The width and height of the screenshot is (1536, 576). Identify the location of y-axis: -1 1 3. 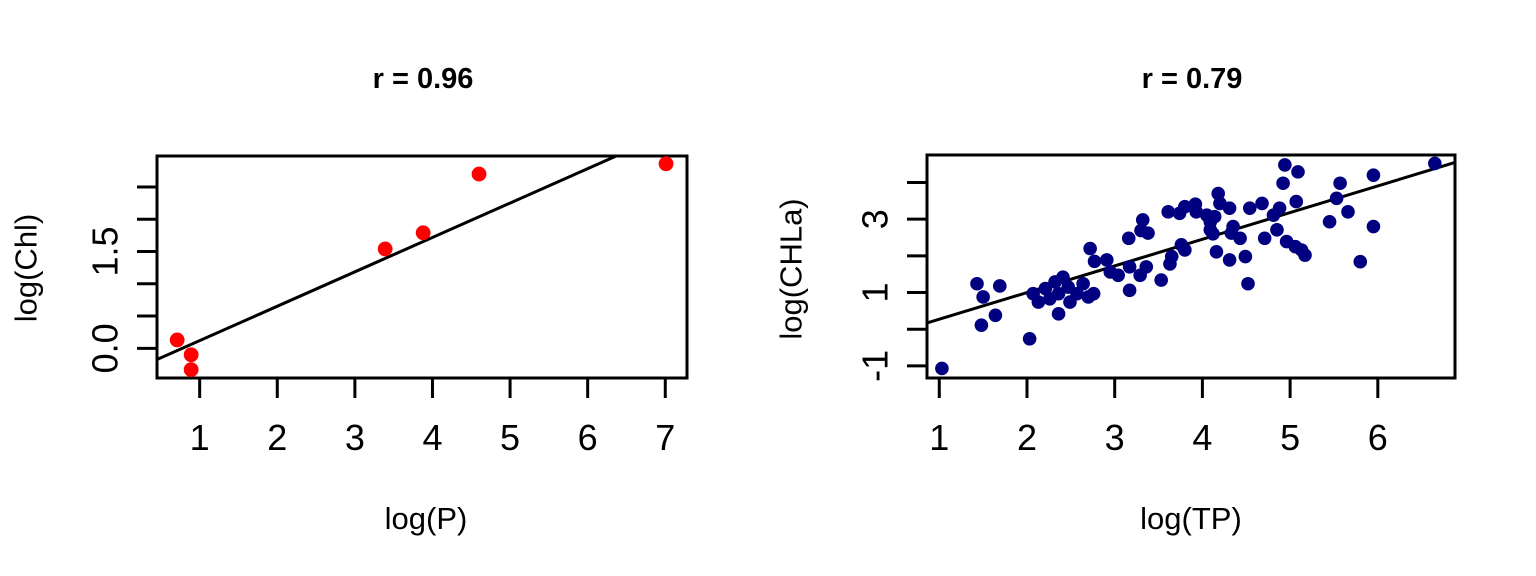
(891, 281).